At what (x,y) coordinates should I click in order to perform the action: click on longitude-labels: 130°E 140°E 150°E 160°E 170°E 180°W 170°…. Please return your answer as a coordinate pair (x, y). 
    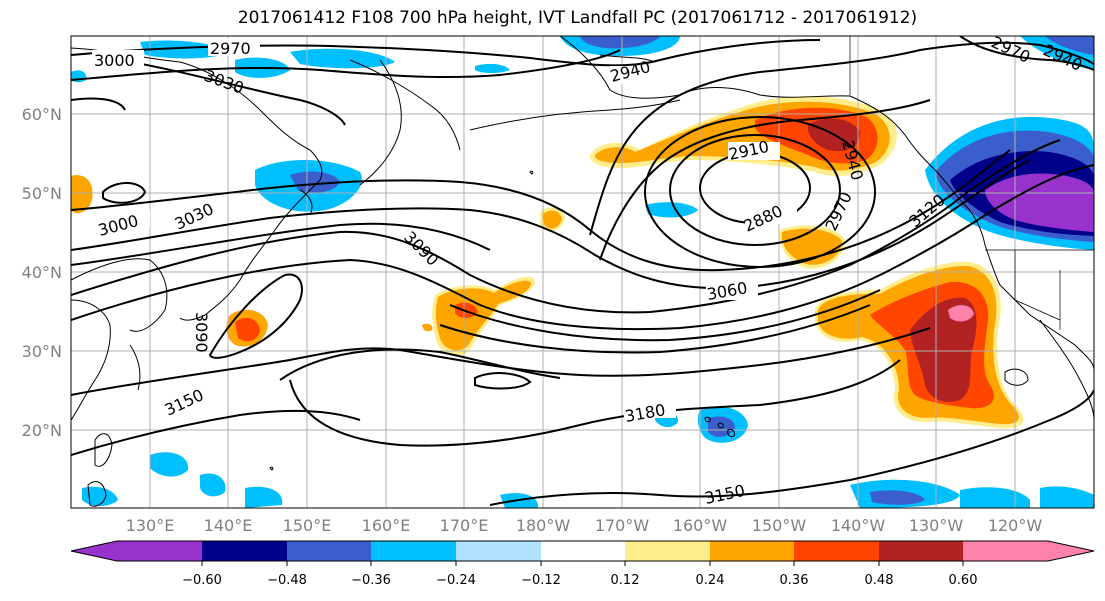
    Looking at the image, I should click on (584, 525).